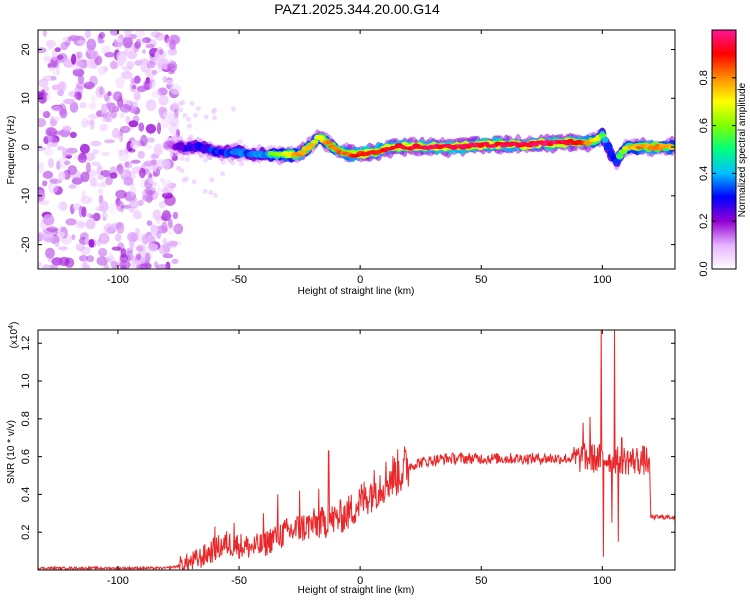  What do you see at coordinates (26, 196) in the screenshot?
I see `y-tick-label: -10` at bounding box center [26, 196].